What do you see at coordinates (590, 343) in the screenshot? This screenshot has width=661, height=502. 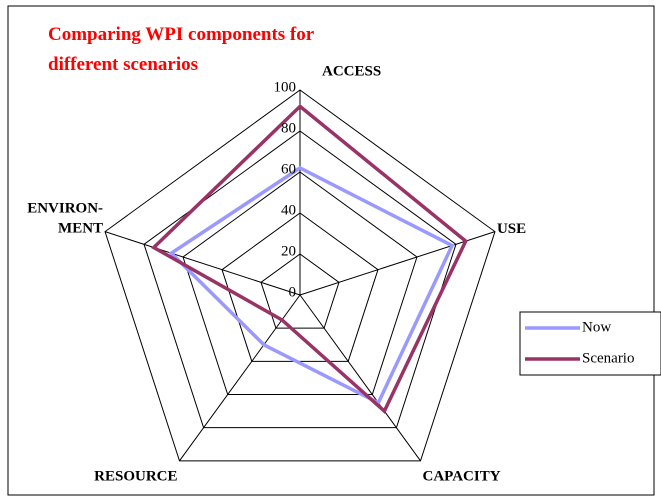 I see `legend-box` at bounding box center [590, 343].